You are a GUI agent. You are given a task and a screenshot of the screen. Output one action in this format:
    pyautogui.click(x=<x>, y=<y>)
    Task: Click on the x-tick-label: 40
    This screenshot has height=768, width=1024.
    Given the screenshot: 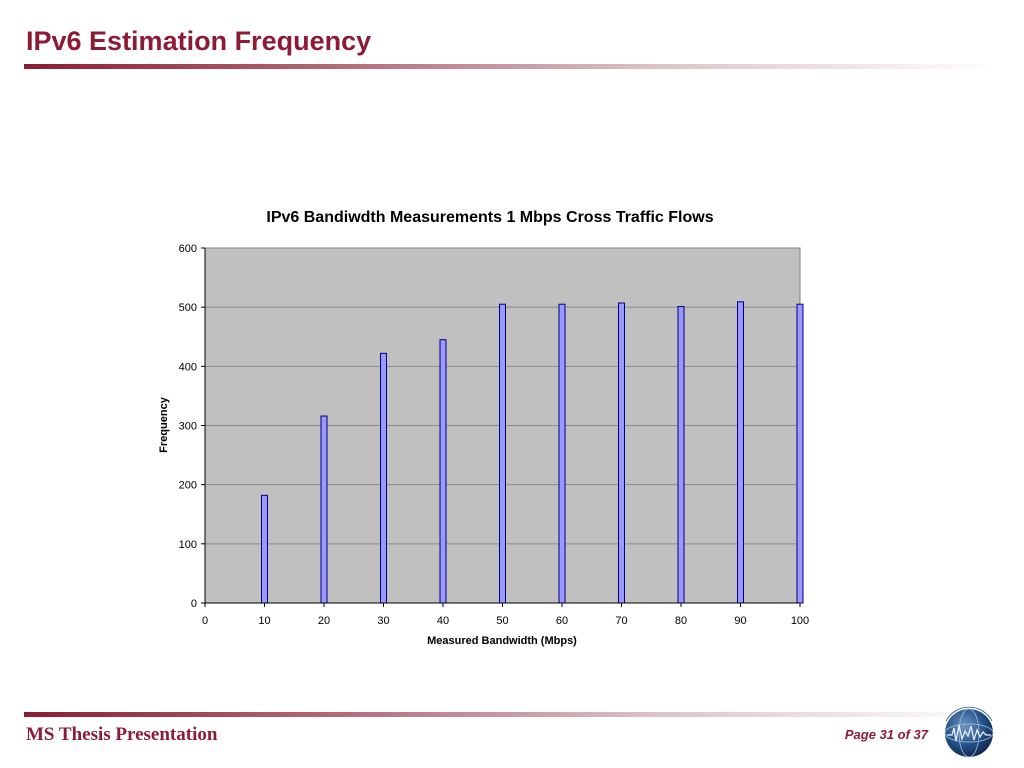 What is the action you would take?
    pyautogui.click(x=443, y=621)
    